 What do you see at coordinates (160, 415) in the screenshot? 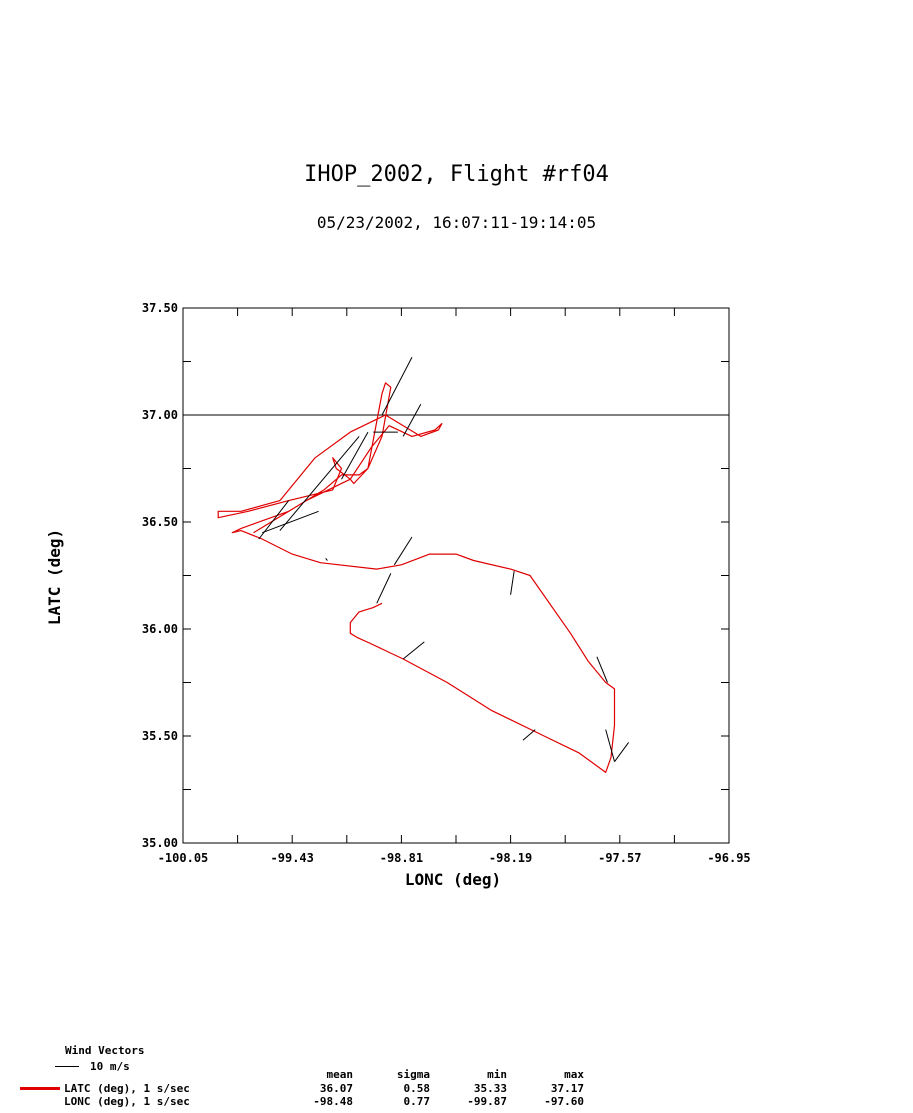
I see `y-tick-label: 37.00` at bounding box center [160, 415].